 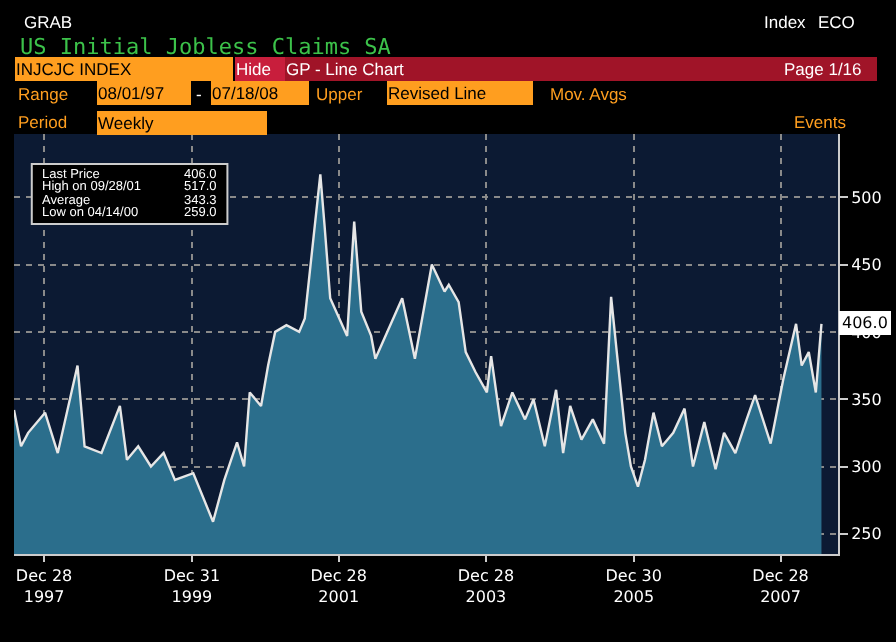 What do you see at coordinates (588, 94) in the screenshot?
I see `text: Mov. Avgs` at bounding box center [588, 94].